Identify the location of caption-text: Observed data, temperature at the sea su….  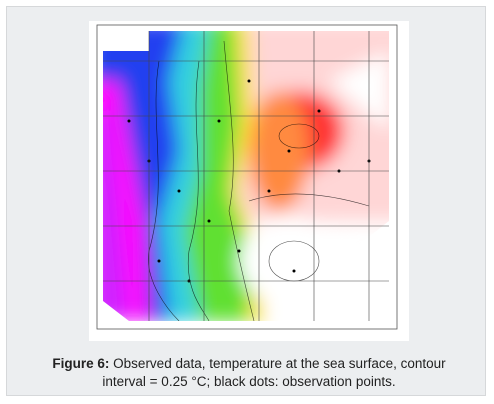
(274, 372).